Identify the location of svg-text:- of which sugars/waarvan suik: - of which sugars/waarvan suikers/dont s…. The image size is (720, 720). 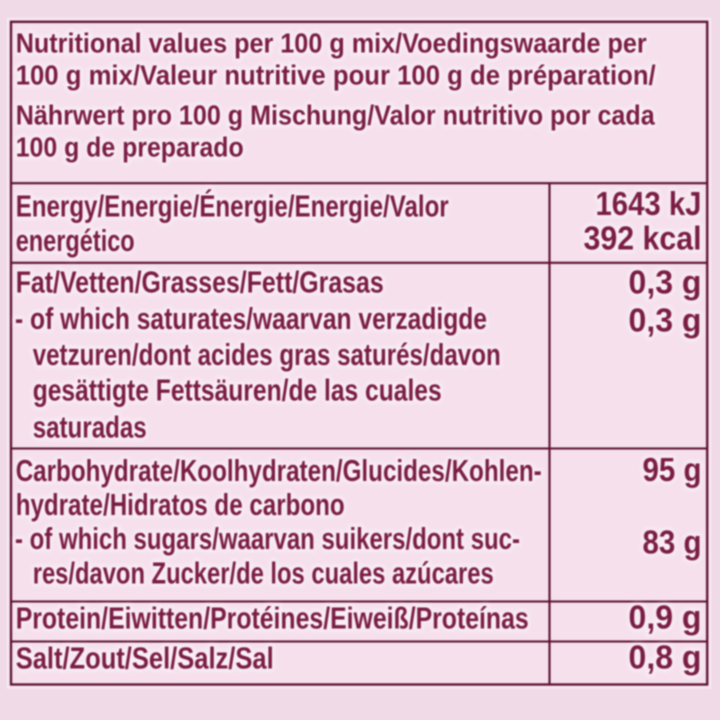
(267, 539).